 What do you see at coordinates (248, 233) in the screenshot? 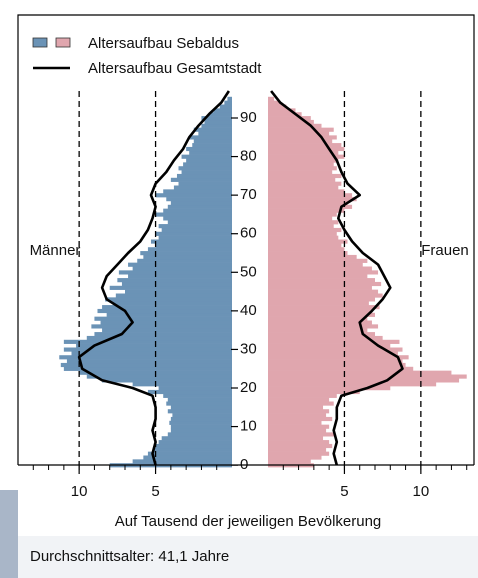
I see `y-tick-label: 60` at bounding box center [248, 233].